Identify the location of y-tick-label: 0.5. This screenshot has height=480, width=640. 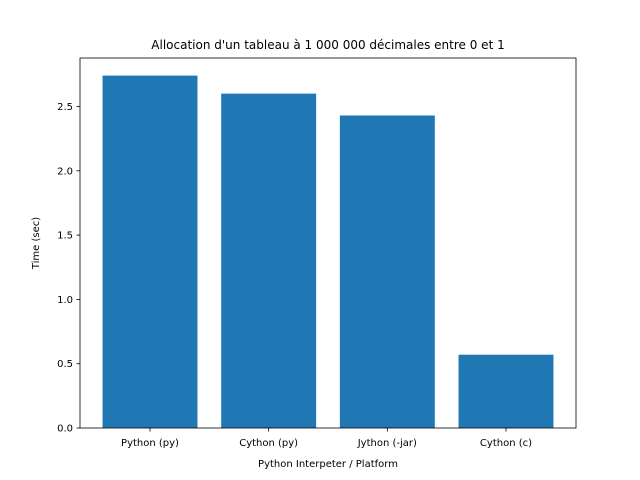
(65, 364).